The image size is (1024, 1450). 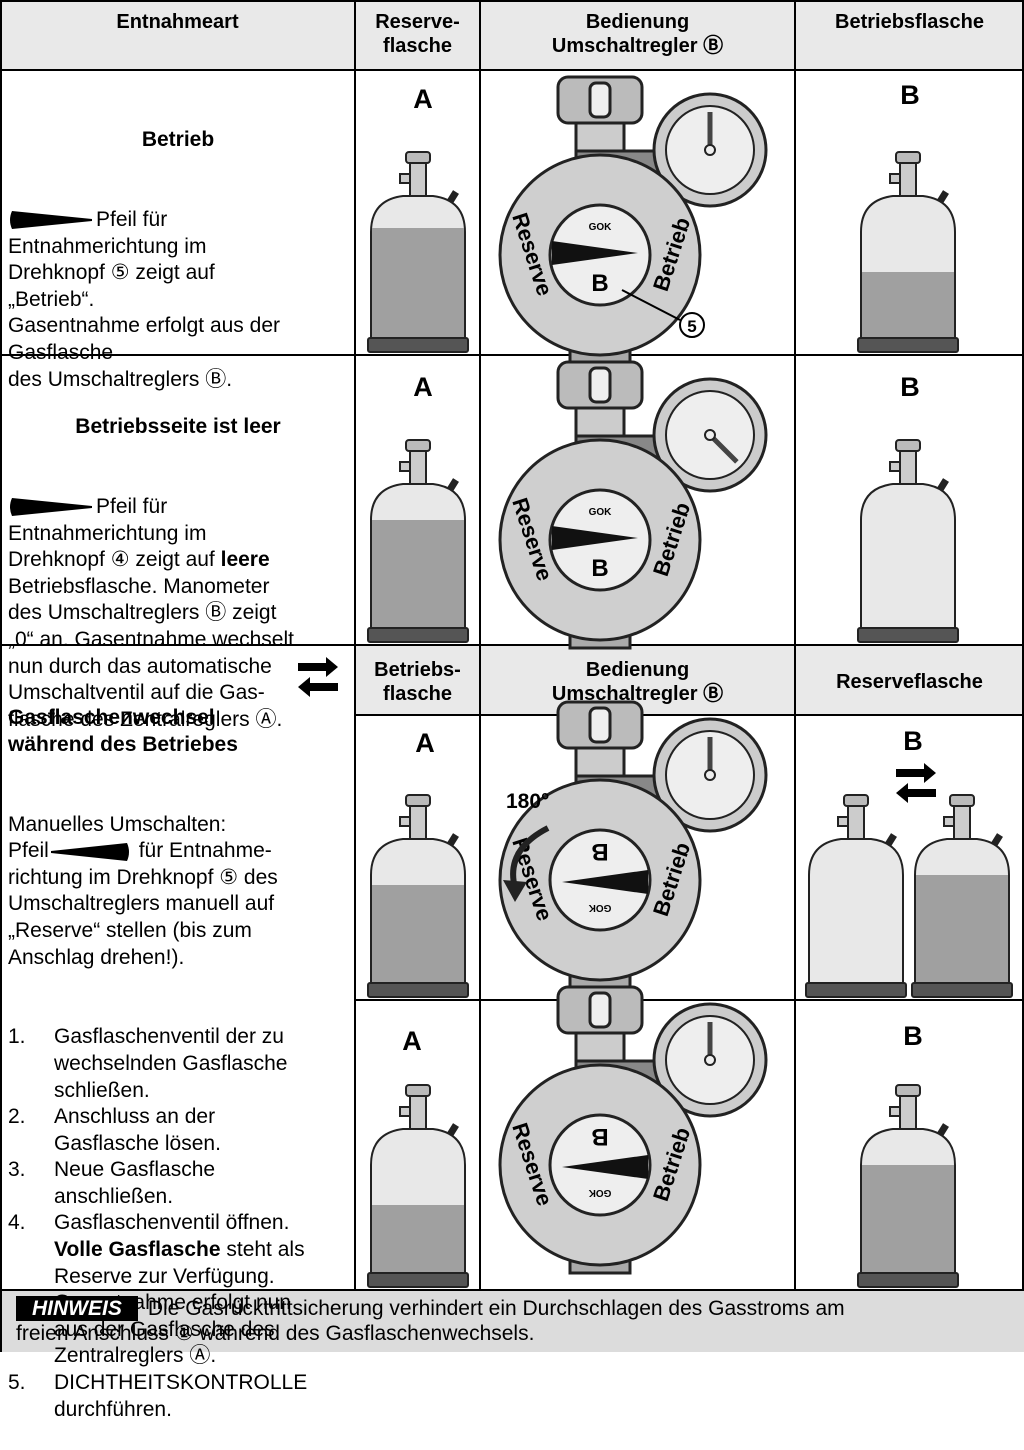 What do you see at coordinates (245, 560) in the screenshot?
I see `text-run: leere` at bounding box center [245, 560].